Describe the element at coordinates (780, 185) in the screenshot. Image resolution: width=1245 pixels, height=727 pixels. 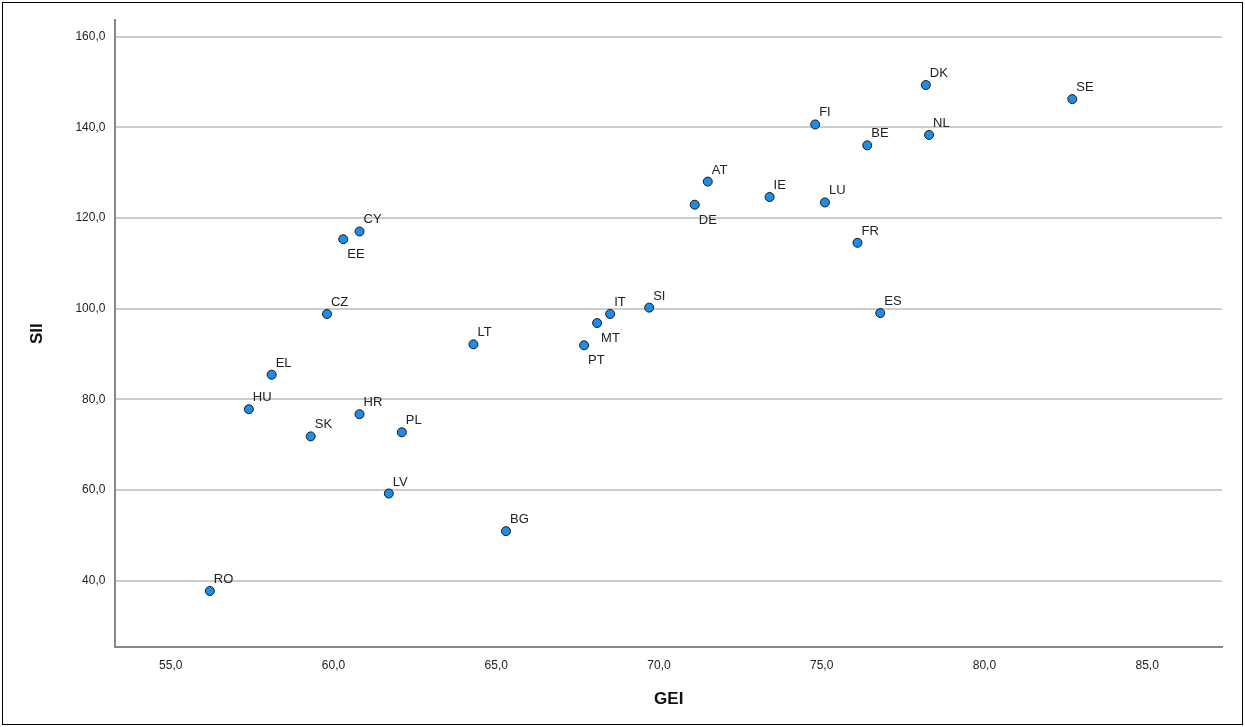
I see `annotation: IE` at that location.